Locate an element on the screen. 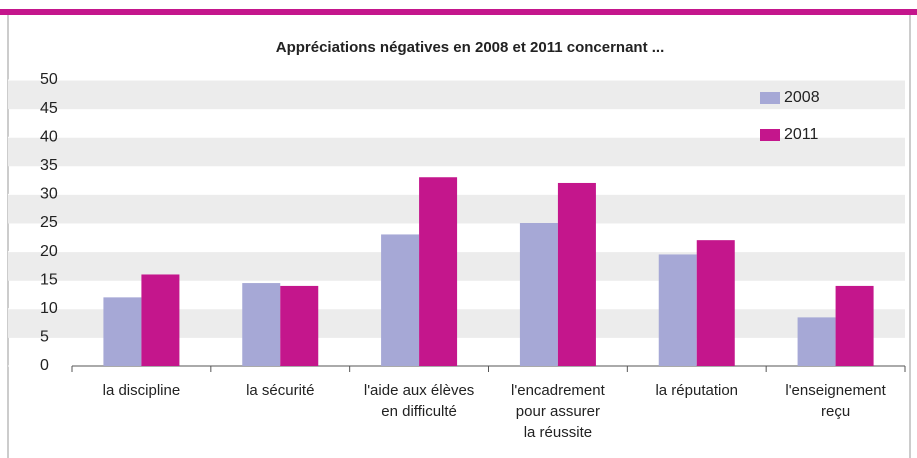  y-tick-label: 15 is located at coordinates (49, 279).